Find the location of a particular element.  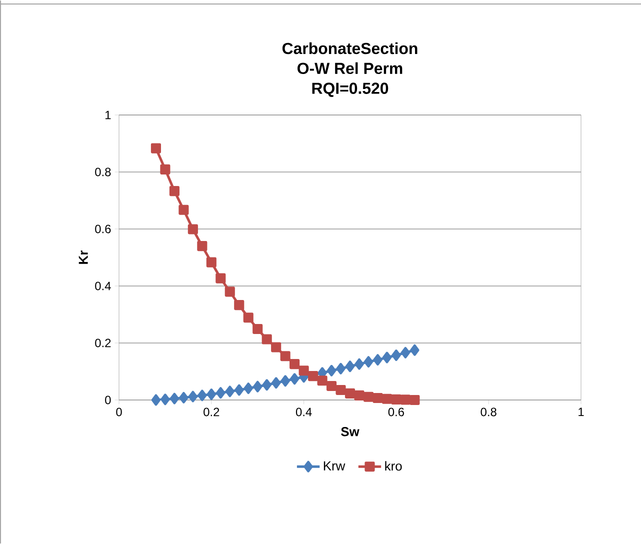

y-tick-label: 0.8 is located at coordinates (103, 172).